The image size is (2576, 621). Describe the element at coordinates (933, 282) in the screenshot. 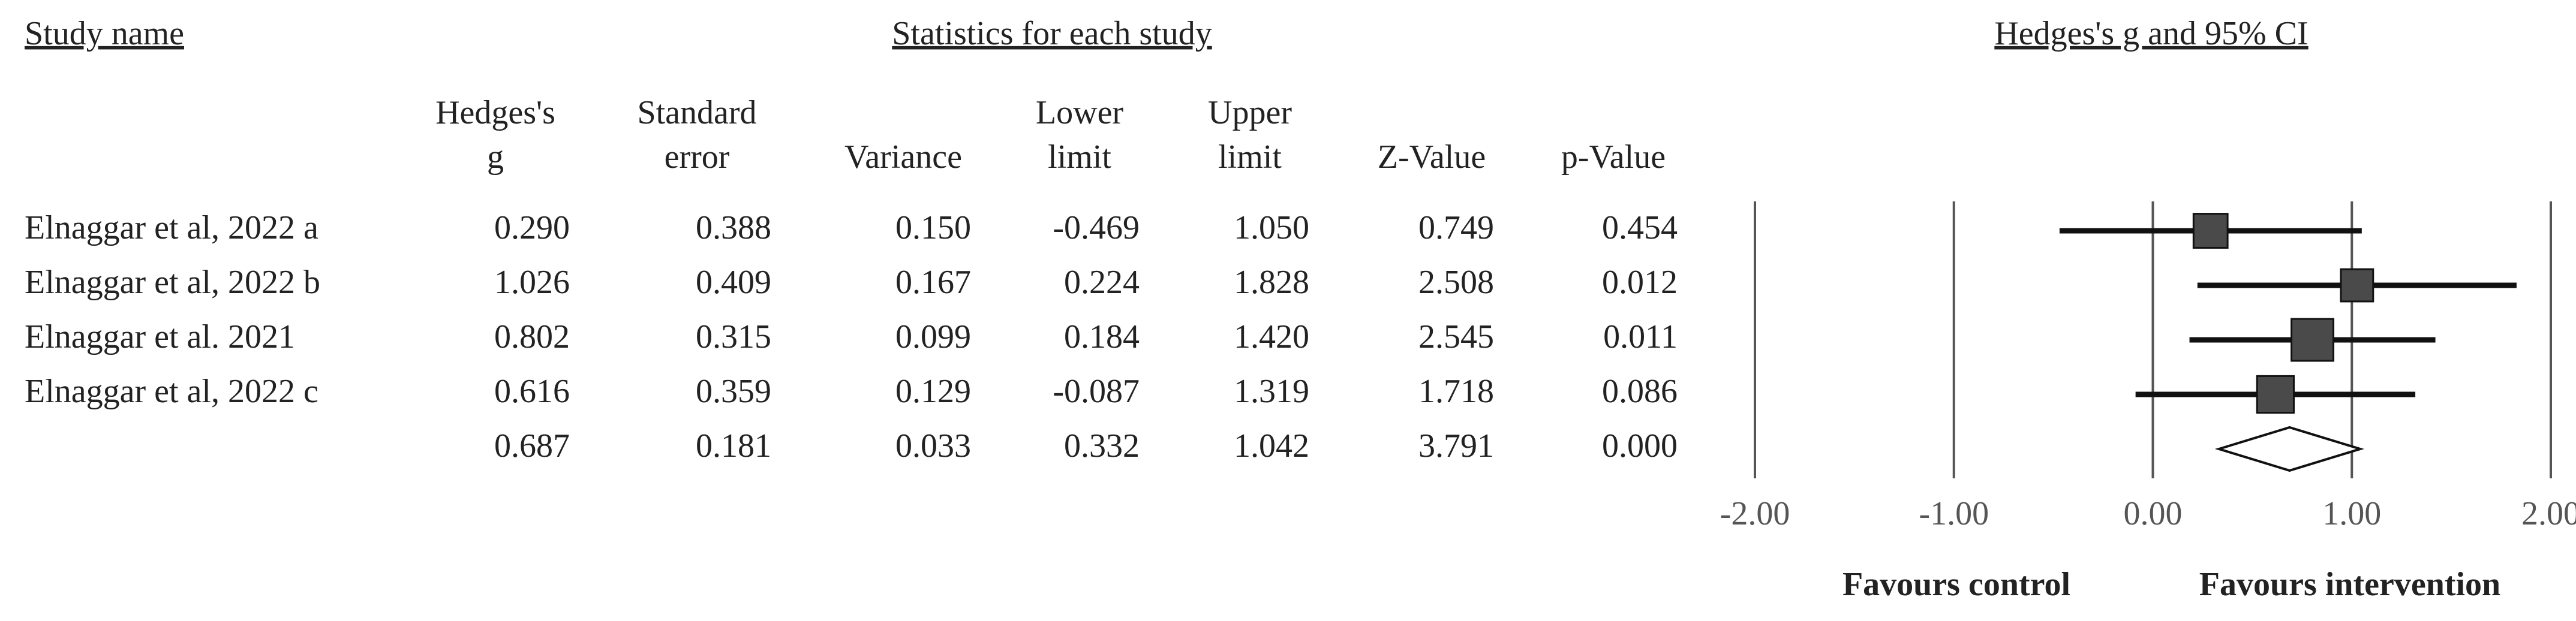

I see `cell-value: 0.167` at that location.